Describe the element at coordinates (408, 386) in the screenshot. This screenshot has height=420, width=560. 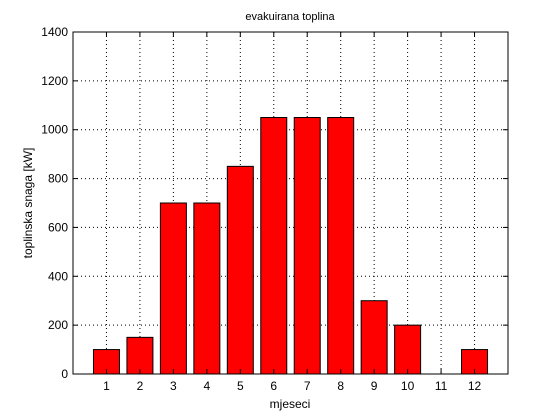
I see `x-tick-label: 10` at that location.